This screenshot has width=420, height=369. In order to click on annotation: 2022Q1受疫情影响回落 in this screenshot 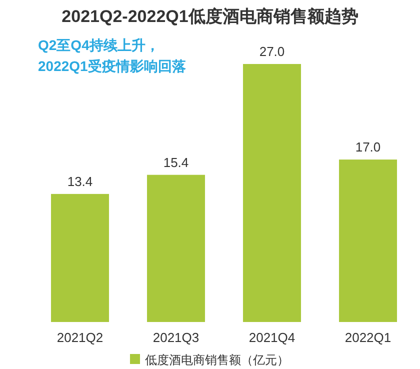, I will do `click(112, 66)`.